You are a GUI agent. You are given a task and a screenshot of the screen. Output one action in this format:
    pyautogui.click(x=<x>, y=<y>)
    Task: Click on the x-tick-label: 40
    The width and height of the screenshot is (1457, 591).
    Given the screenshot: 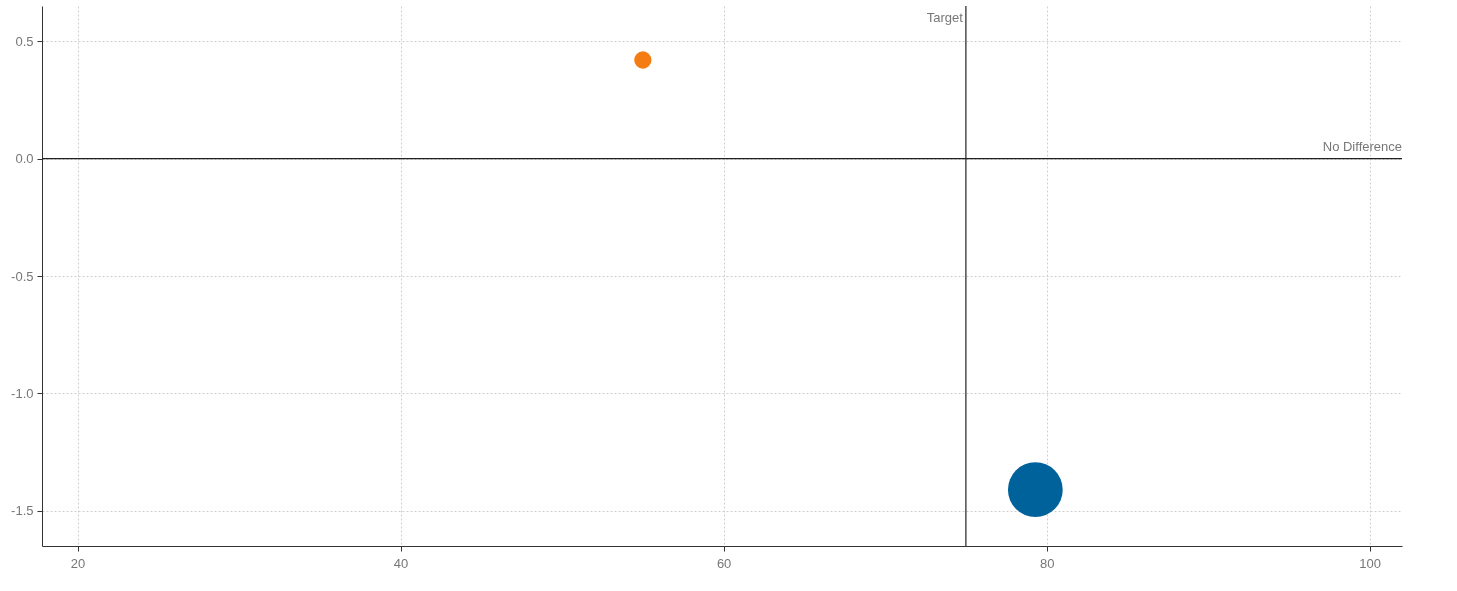 What is the action you would take?
    pyautogui.click(x=401, y=563)
    